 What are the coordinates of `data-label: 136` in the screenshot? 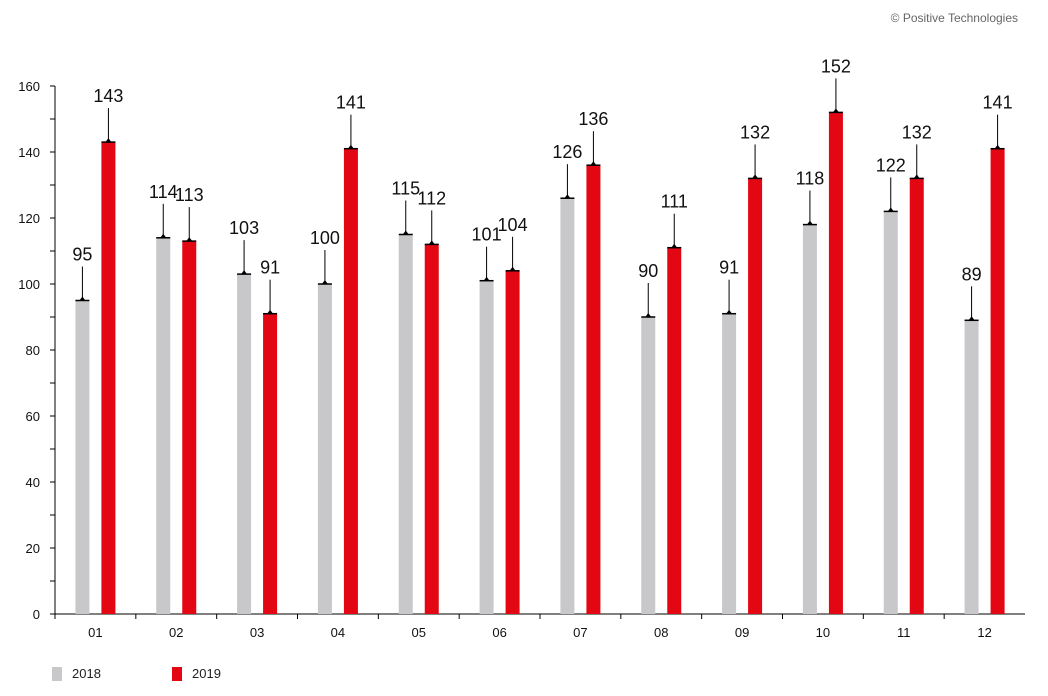 It's located at (593, 119).